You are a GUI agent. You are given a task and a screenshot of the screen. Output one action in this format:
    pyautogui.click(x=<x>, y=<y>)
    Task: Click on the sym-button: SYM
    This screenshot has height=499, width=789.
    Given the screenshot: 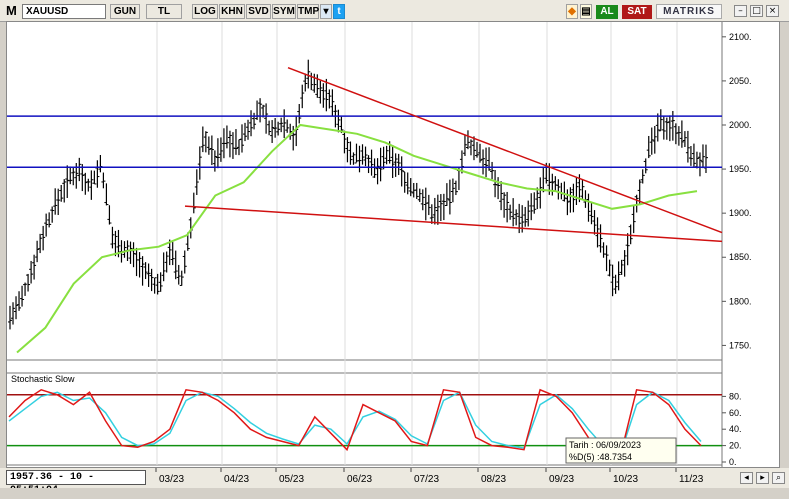 What is the action you would take?
    pyautogui.click(x=284, y=11)
    